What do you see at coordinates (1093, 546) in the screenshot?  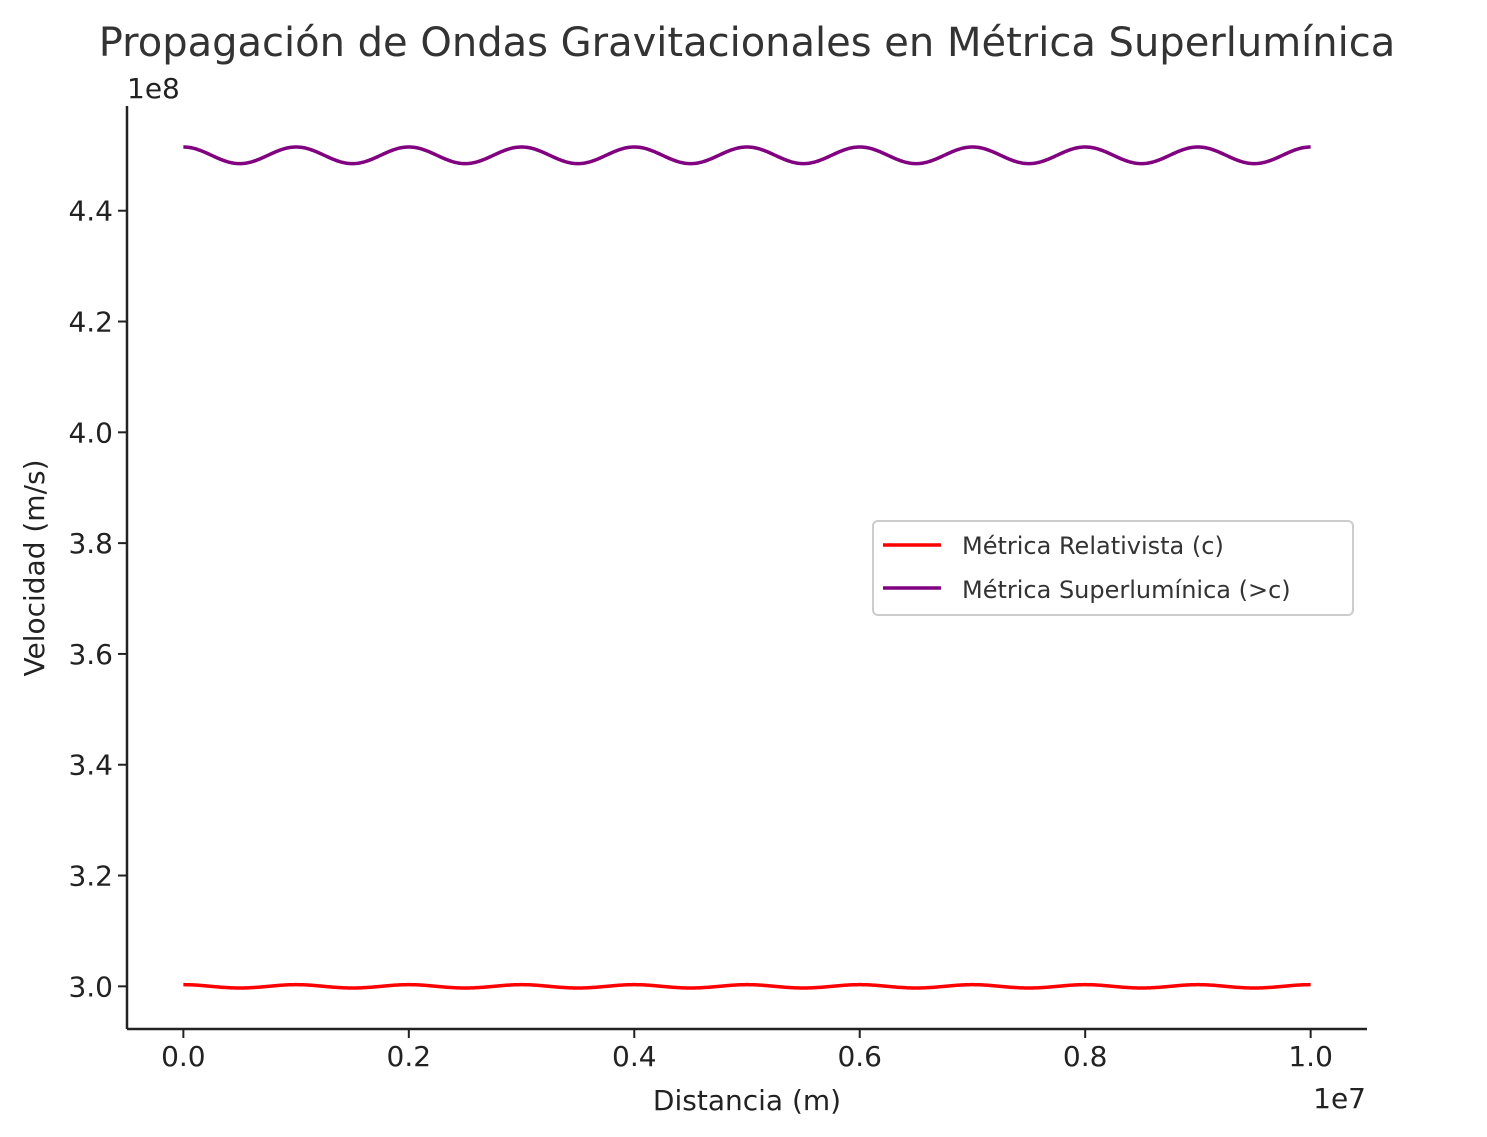 I see `legend-label-relativista: Métrica Relativista (c)` at bounding box center [1093, 546].